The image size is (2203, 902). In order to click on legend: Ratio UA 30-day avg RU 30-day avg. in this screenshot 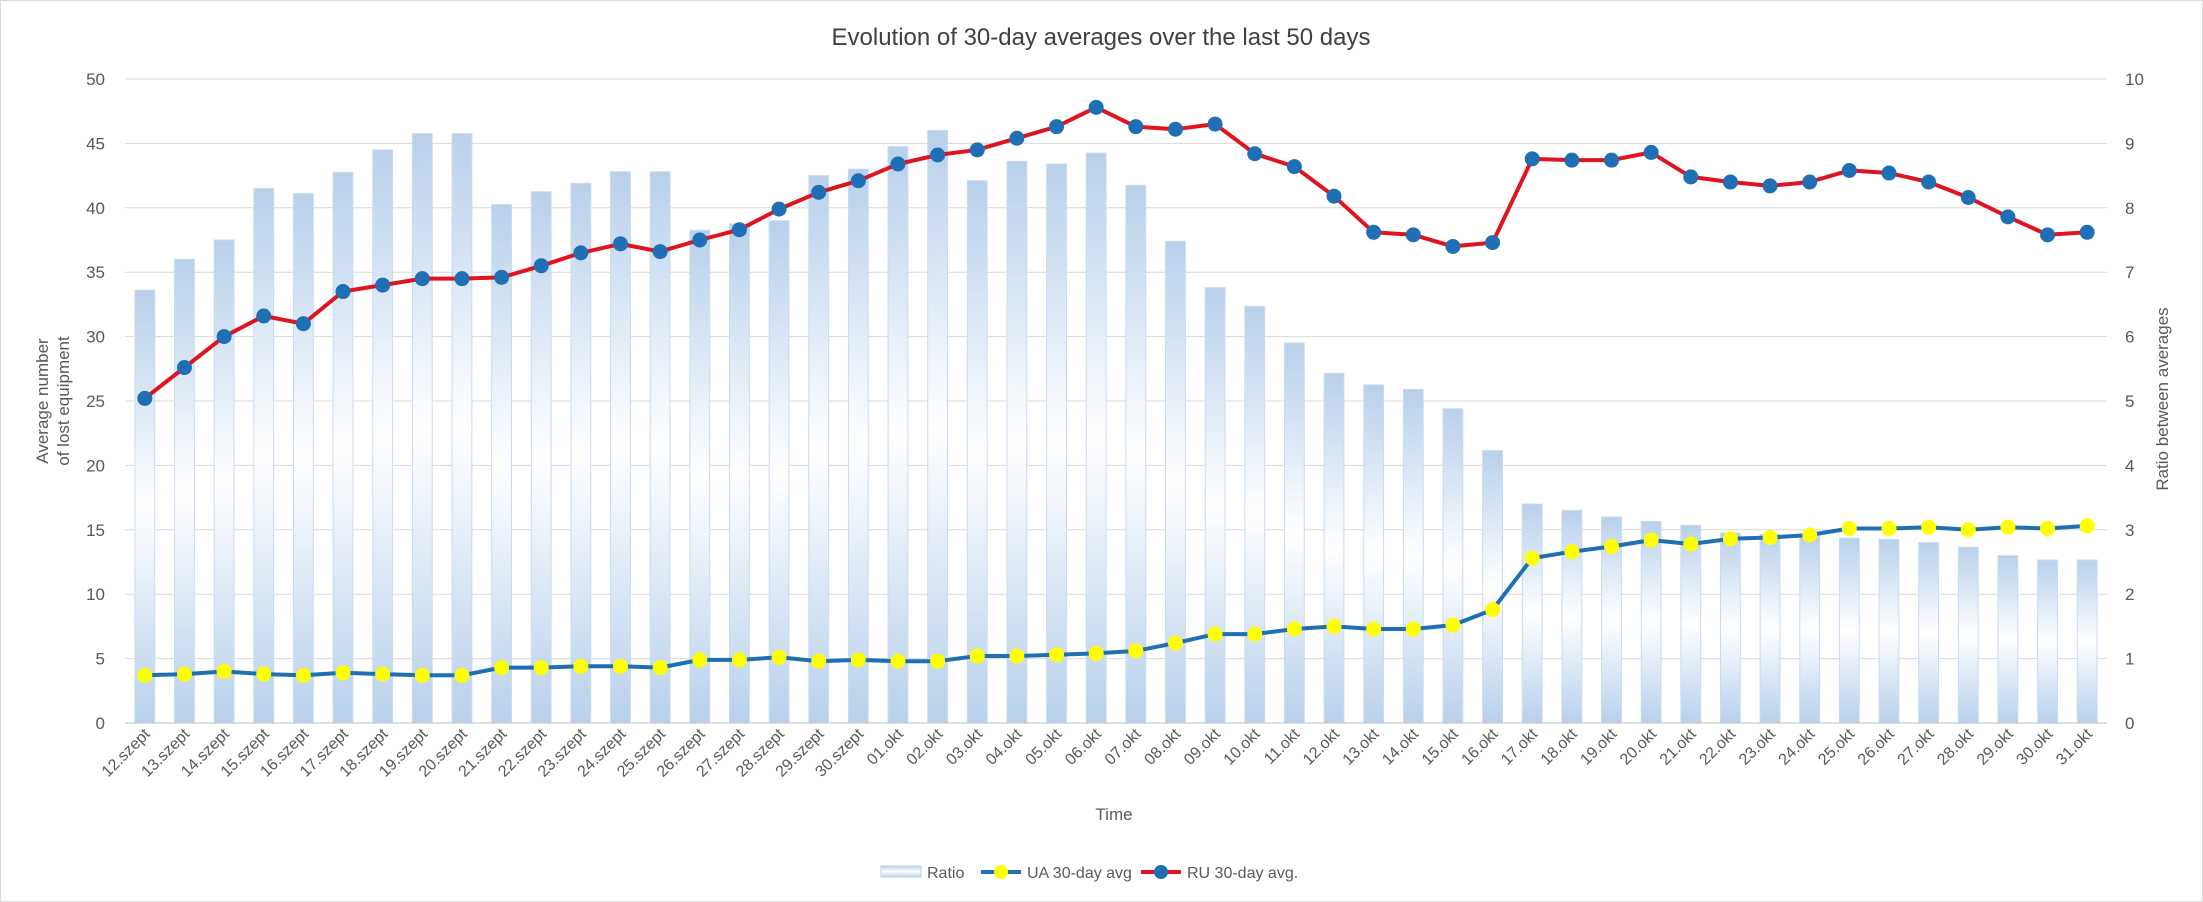, I will do `click(1089, 873)`.